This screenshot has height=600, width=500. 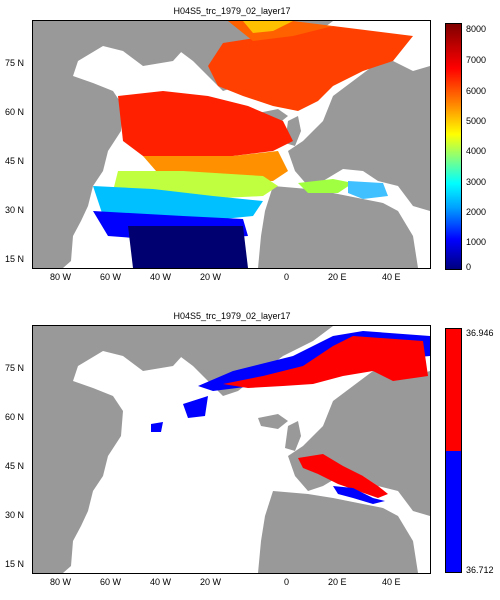 What do you see at coordinates (268, 27) in the screenshot?
I see `field-arctic-yellow` at bounding box center [268, 27].